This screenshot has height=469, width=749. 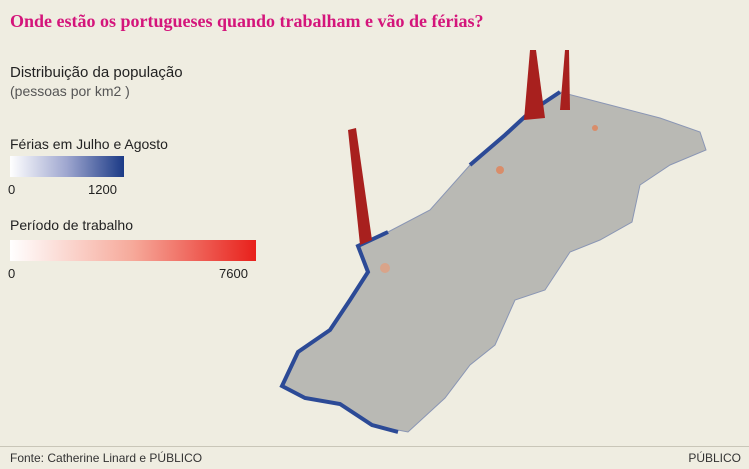 What do you see at coordinates (374, 446) in the screenshot?
I see `footer-rule` at bounding box center [374, 446].